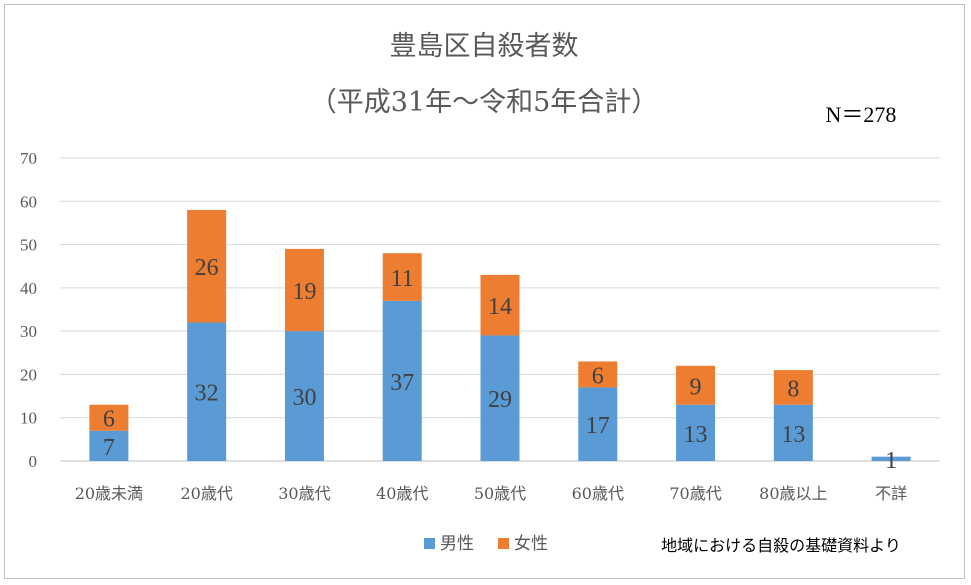 Image resolution: width=971 pixels, height=585 pixels. I want to click on data-label: 29, so click(500, 400).